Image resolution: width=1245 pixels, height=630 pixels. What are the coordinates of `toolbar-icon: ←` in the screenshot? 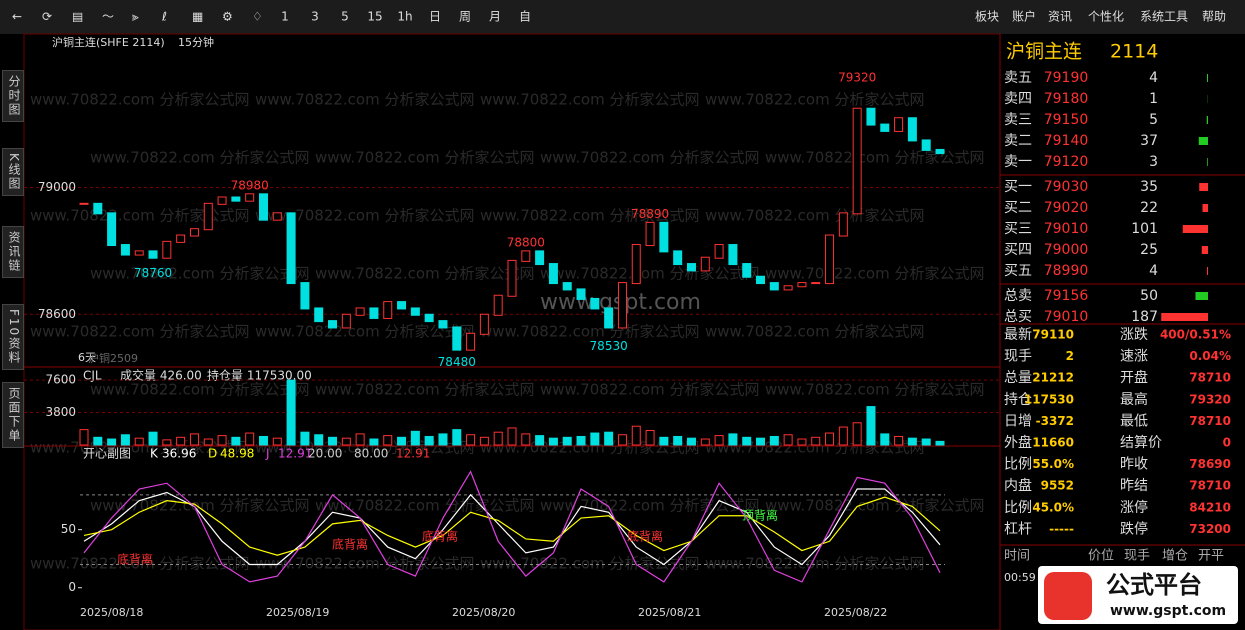 It's located at (17, 17).